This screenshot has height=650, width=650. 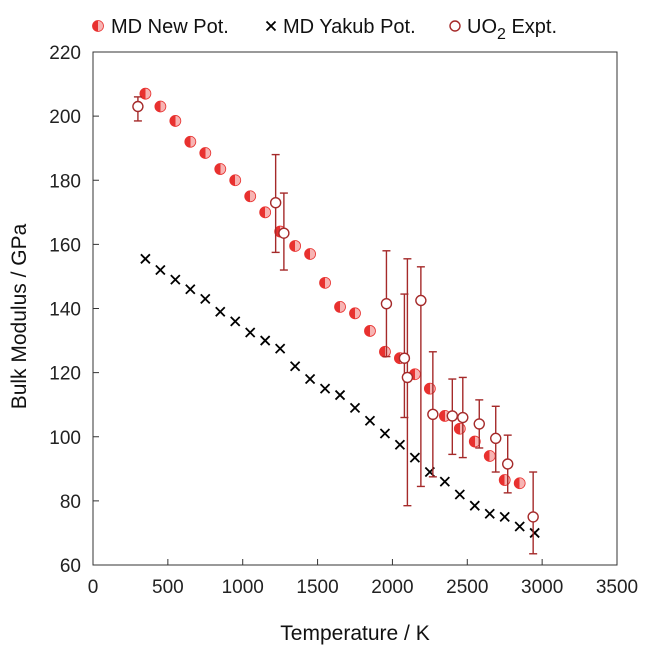 What do you see at coordinates (317, 587) in the screenshot?
I see `x-tick-label: 1500` at bounding box center [317, 587].